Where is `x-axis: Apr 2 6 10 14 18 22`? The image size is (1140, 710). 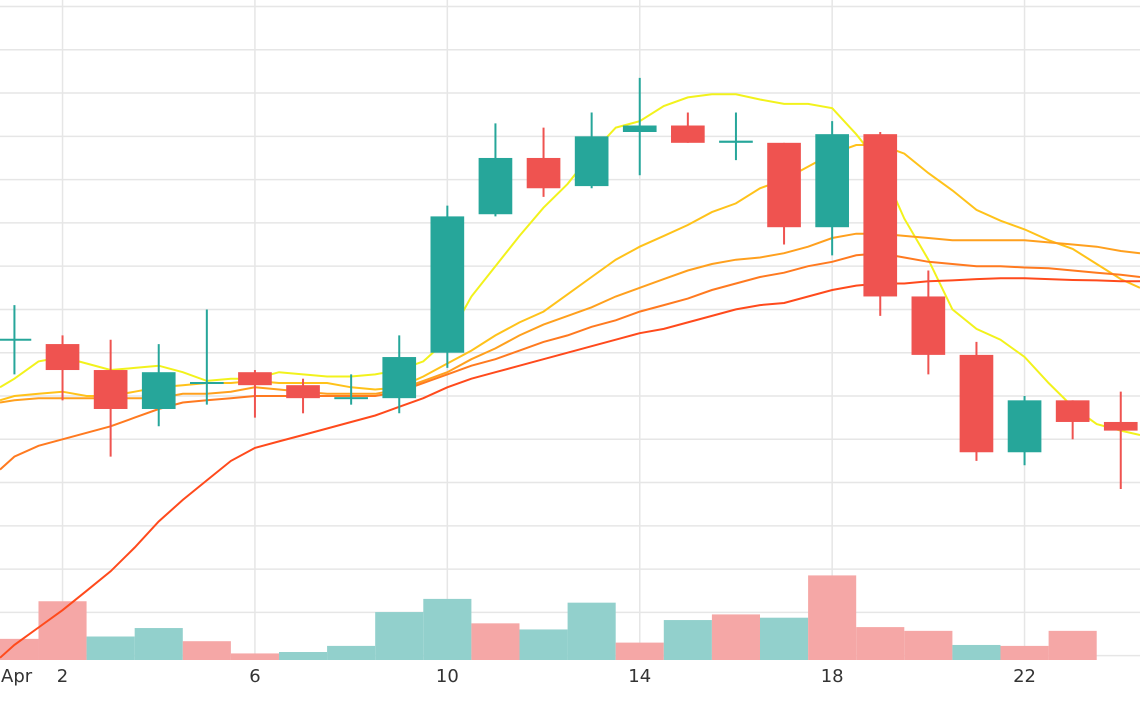 x-axis: Apr 2 6 10 14 18 22 is located at coordinates (518, 676).